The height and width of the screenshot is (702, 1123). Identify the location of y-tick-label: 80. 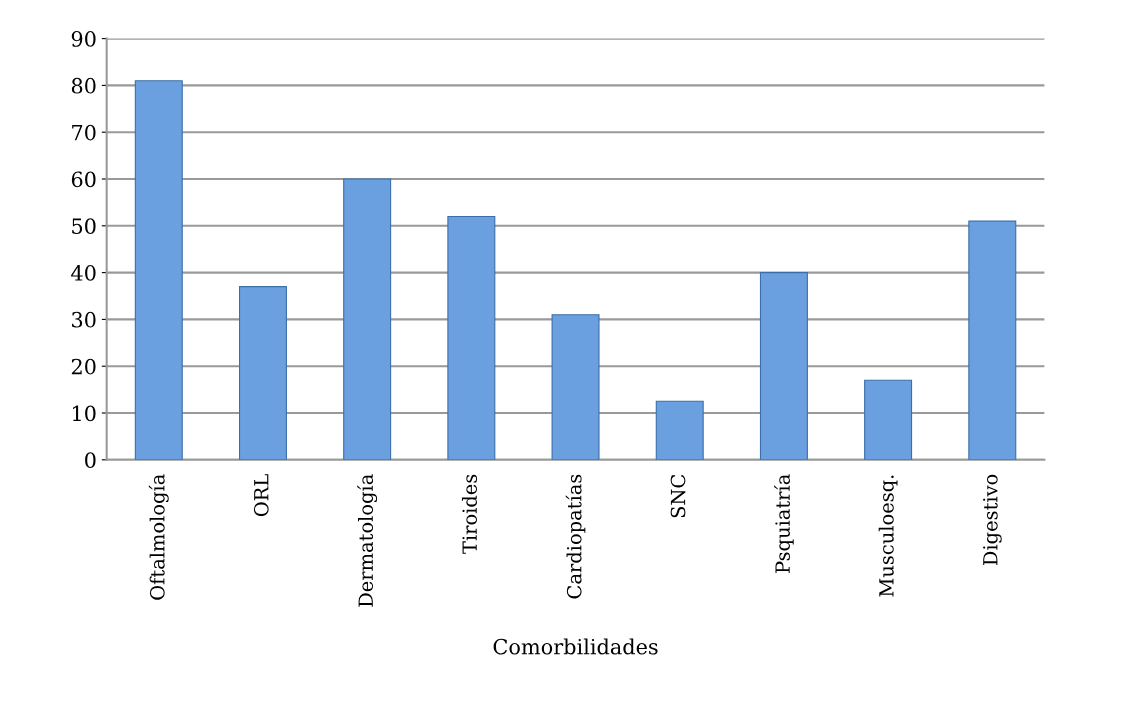
(83, 85).